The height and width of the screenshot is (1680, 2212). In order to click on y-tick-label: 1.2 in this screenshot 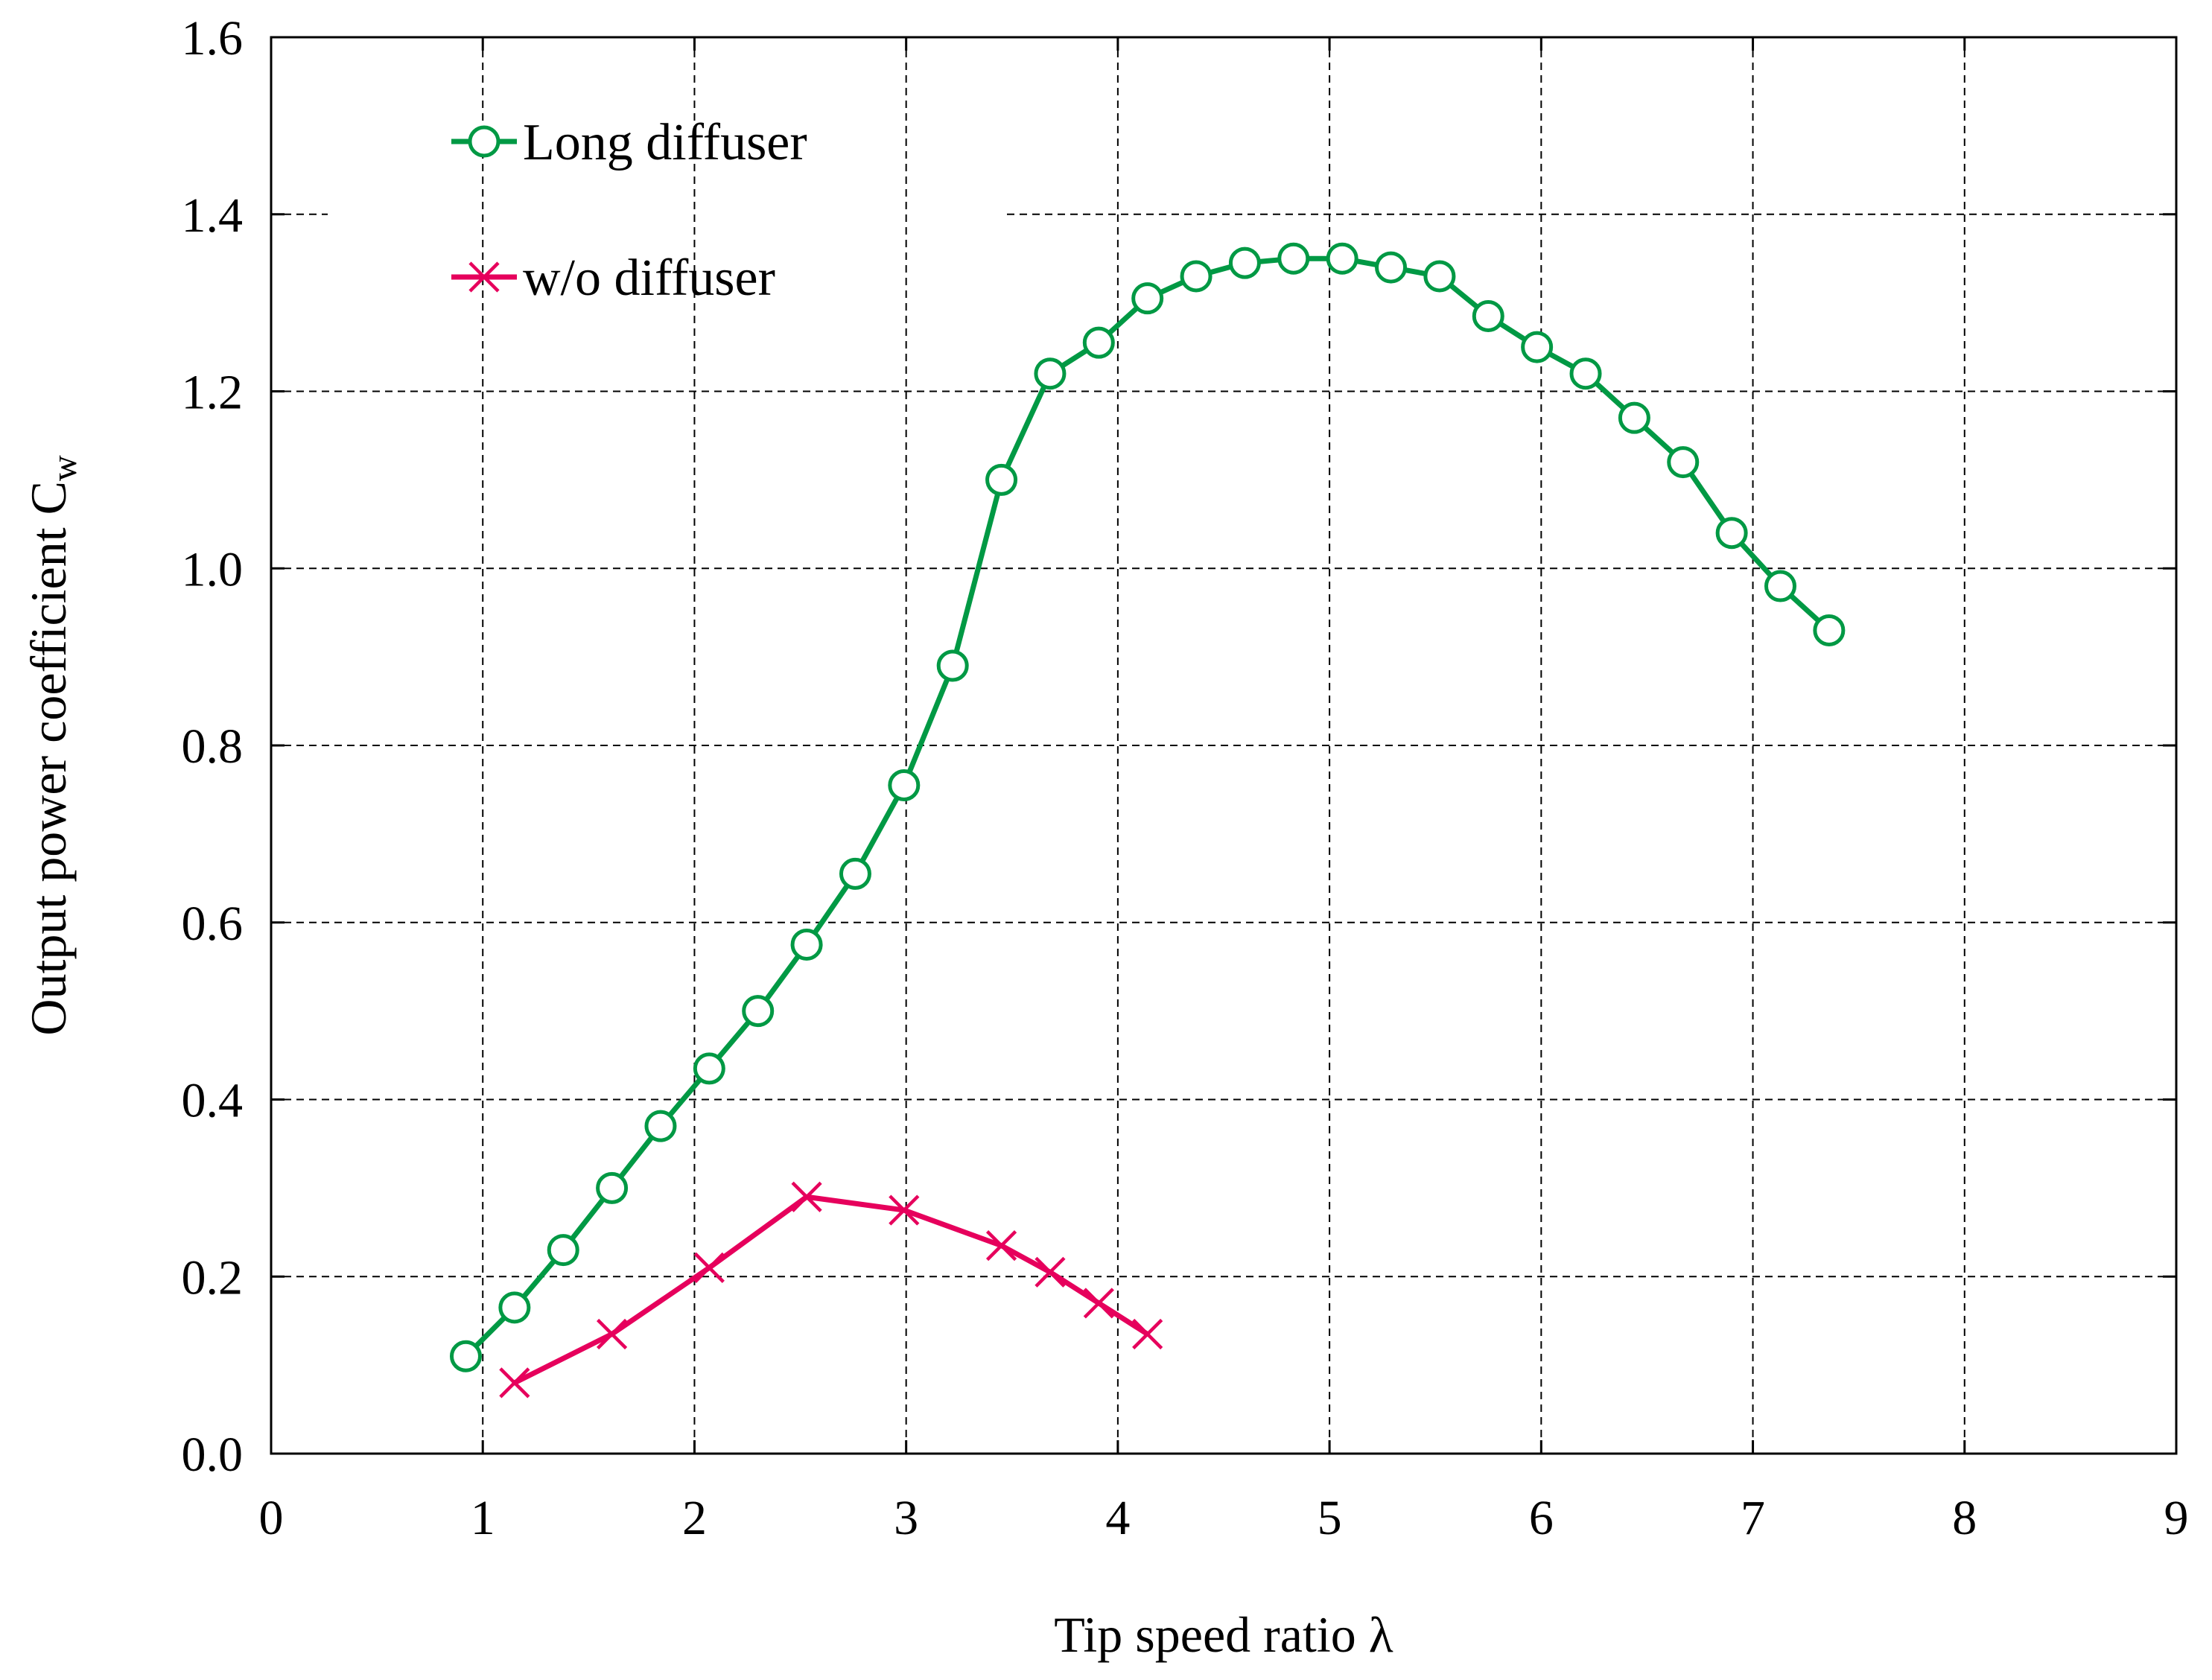, I will do `click(213, 393)`.